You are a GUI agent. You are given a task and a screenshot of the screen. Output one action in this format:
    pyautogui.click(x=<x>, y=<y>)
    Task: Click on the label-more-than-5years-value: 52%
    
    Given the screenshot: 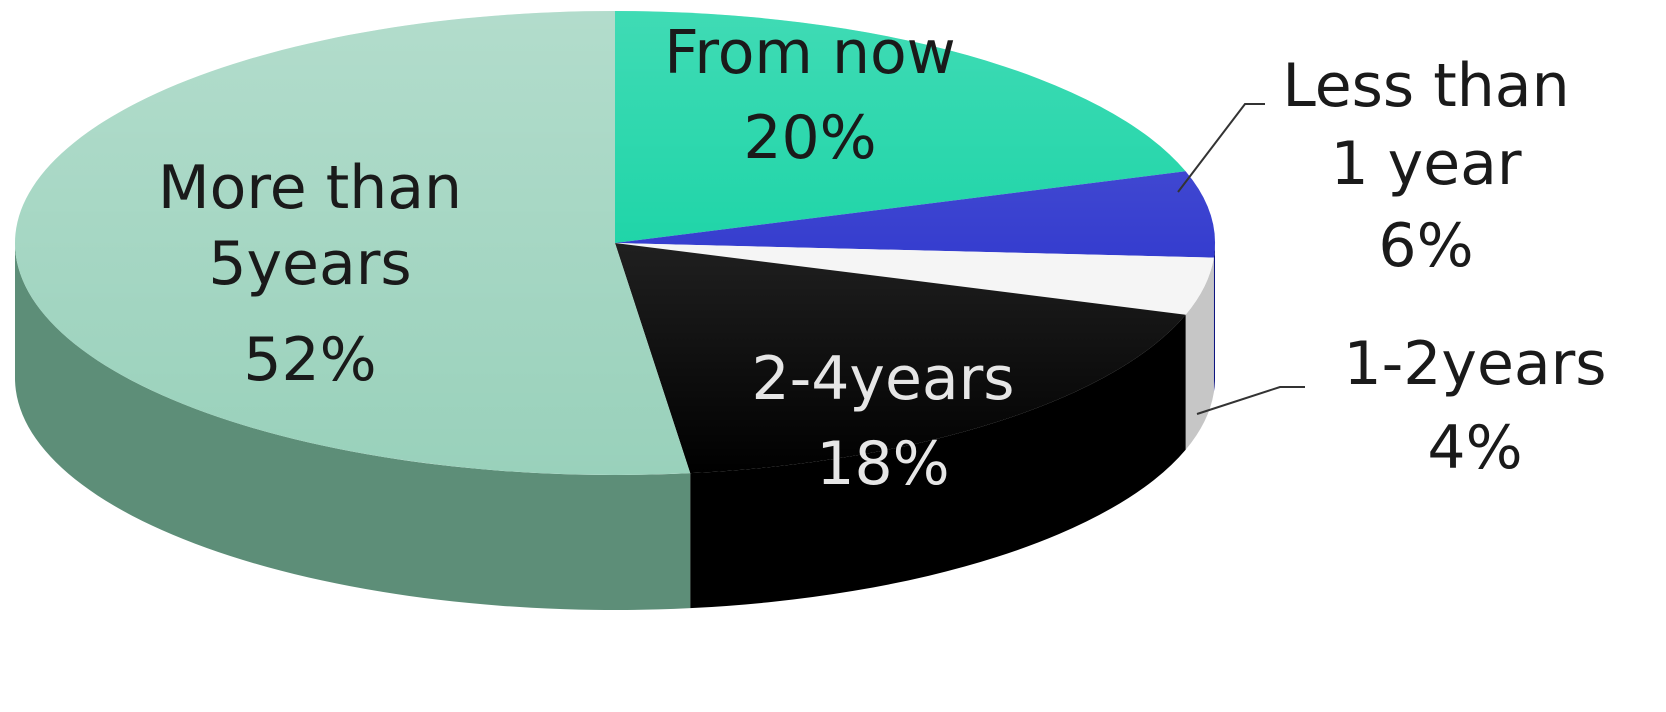 What is the action you would take?
    pyautogui.click(x=309, y=360)
    